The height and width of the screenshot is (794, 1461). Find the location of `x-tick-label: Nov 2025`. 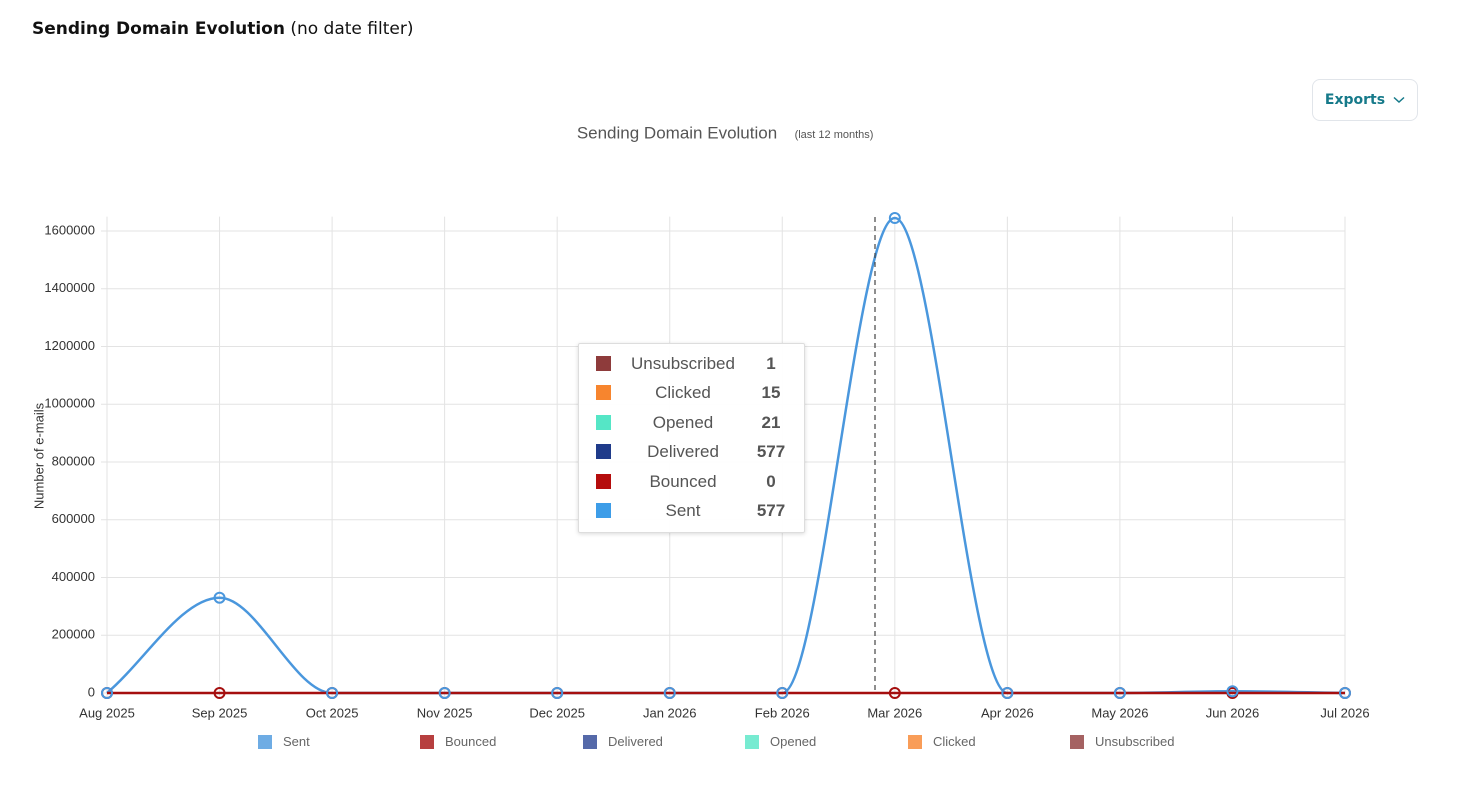

x-tick-label: Nov 2025 is located at coordinates (445, 712).